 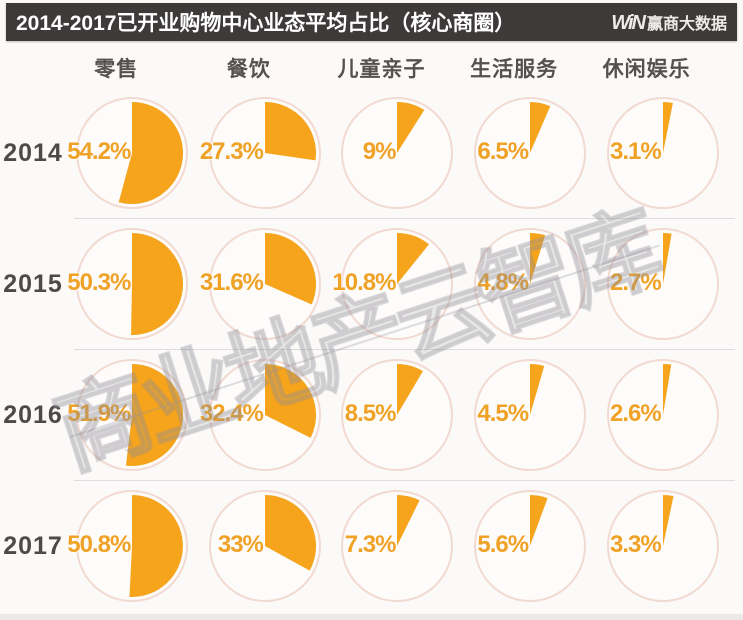 I want to click on bottom-edge-strip, so click(x=371, y=617).